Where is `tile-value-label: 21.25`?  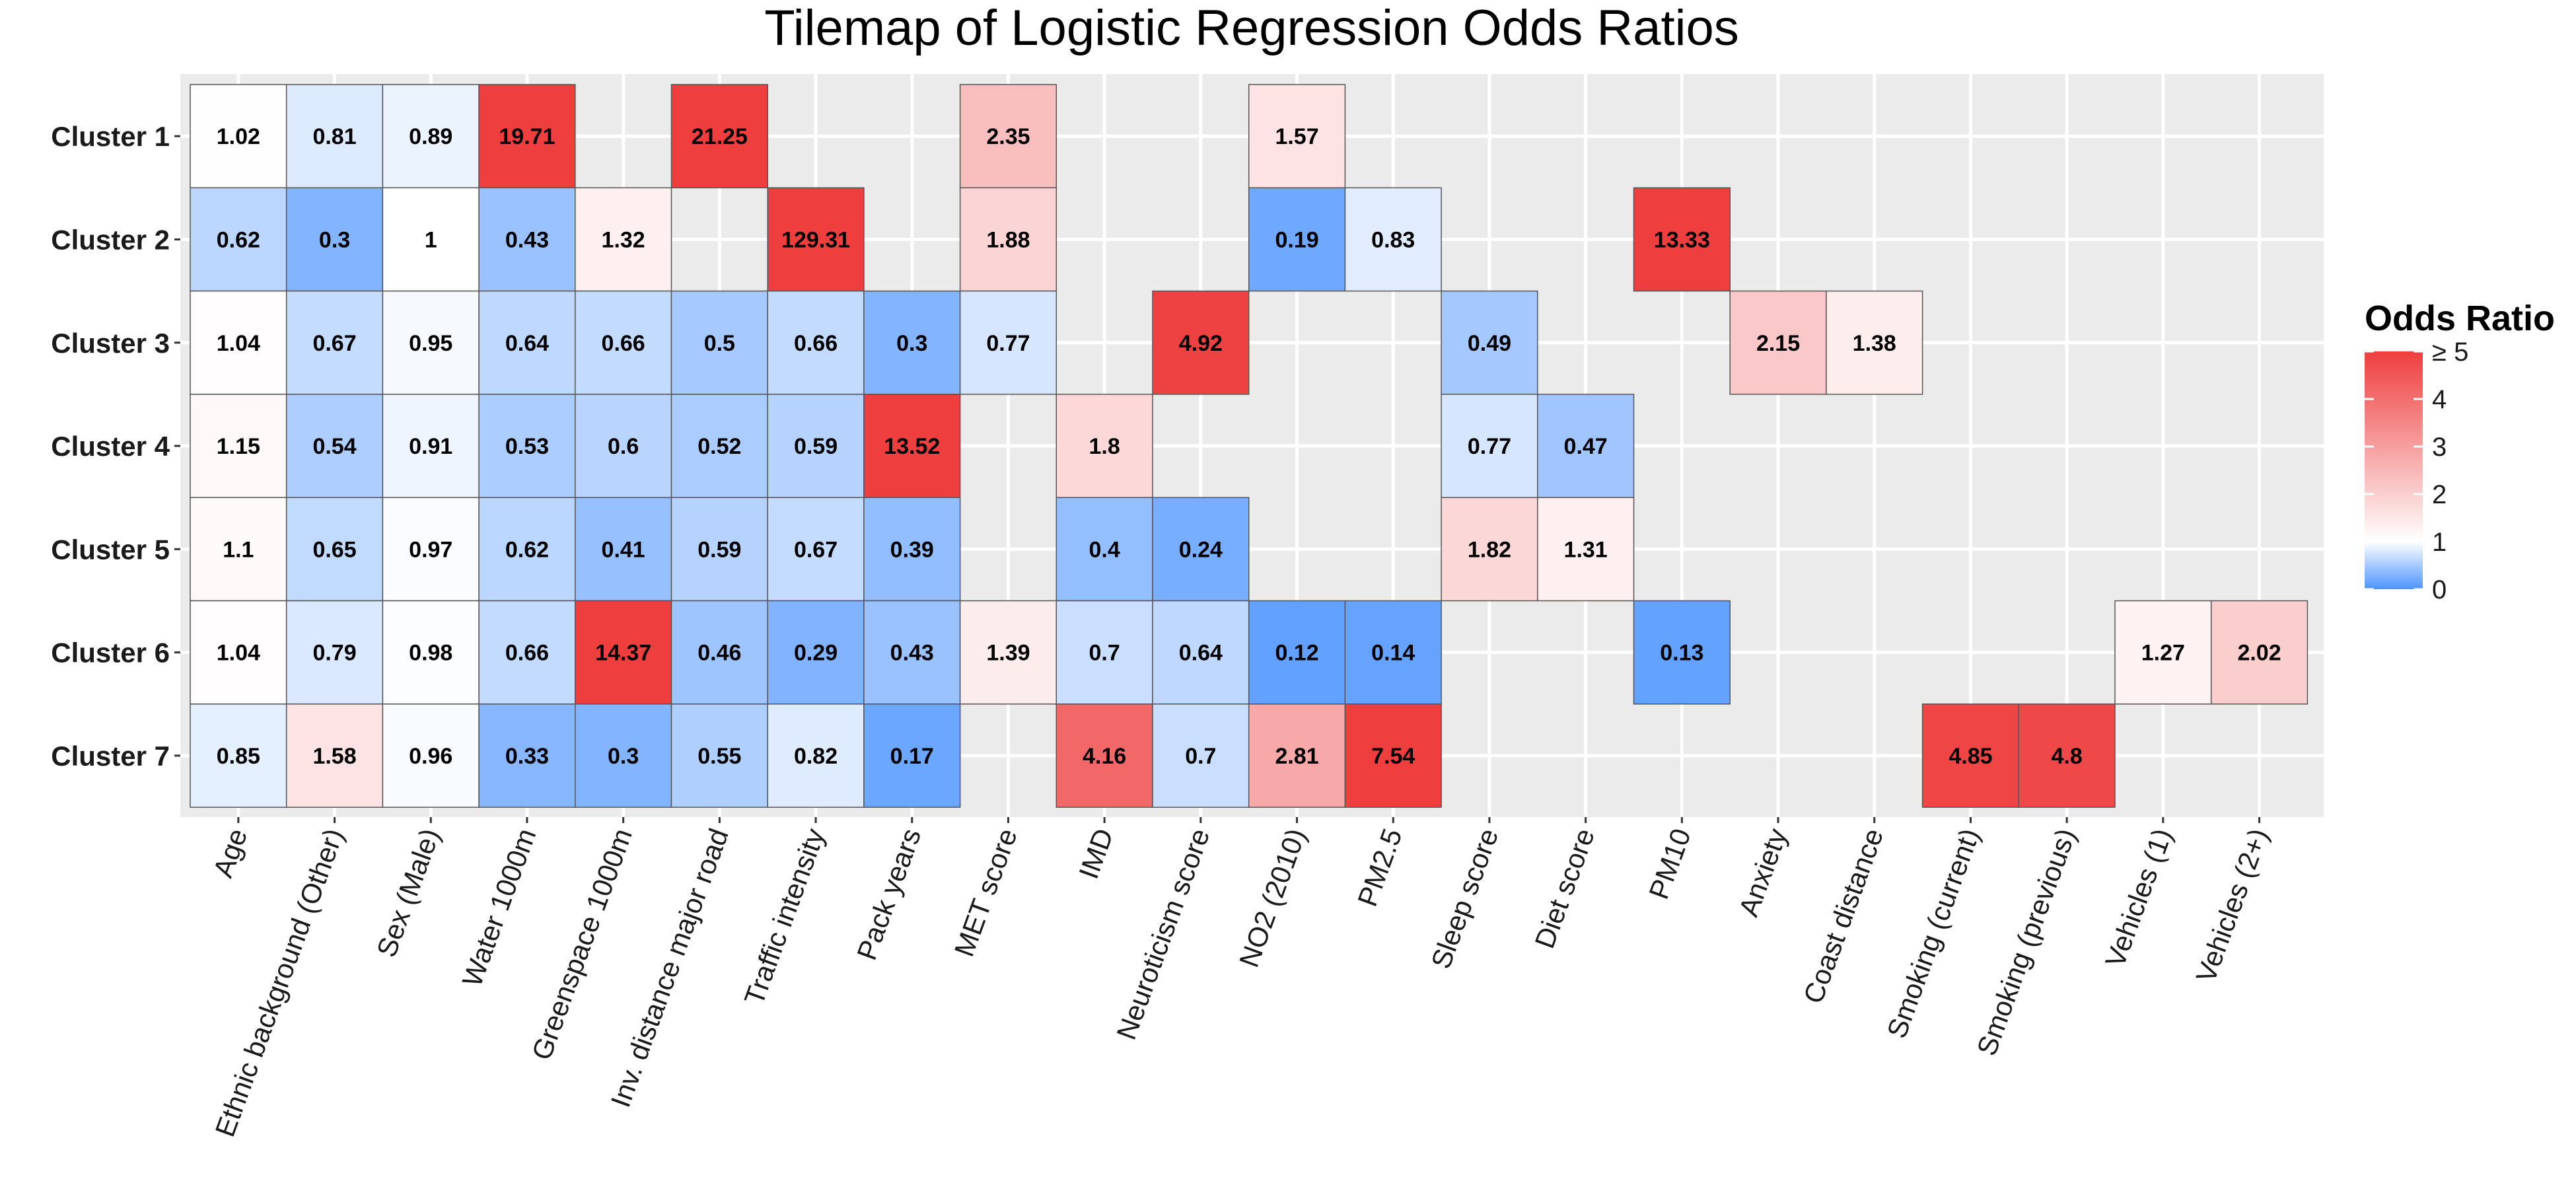 tile-value-label: 21.25 is located at coordinates (720, 136).